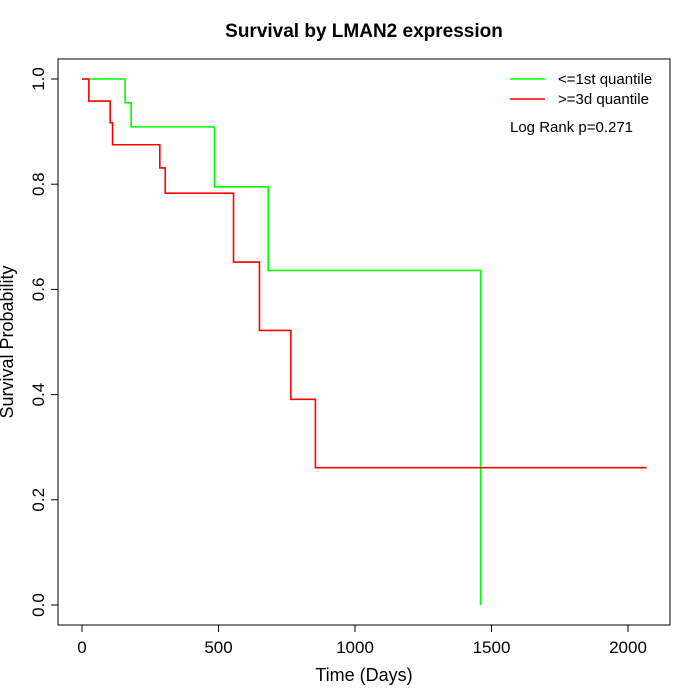 The image size is (700, 700). What do you see at coordinates (218, 647) in the screenshot?
I see `x-tick-label: 500` at bounding box center [218, 647].